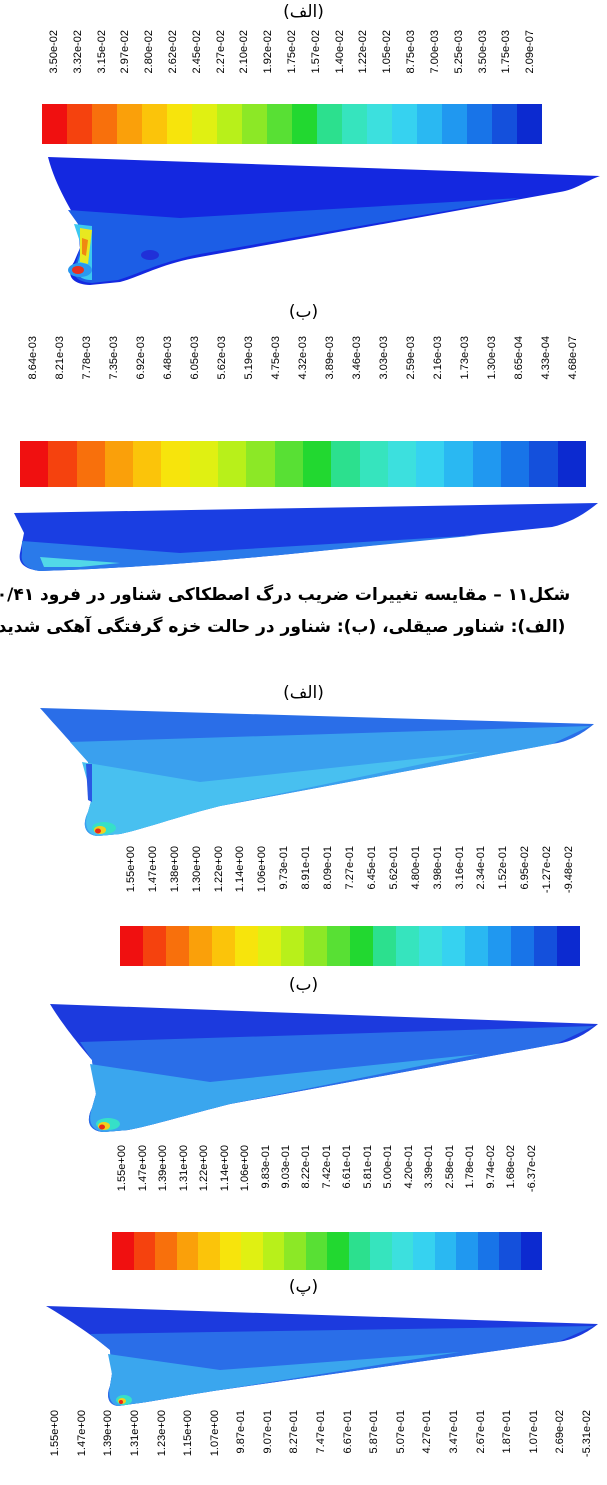 This screenshot has width=607, height=1485. What do you see at coordinates (292, 52) in the screenshot?
I see `tick-text: 1.75e-02` at bounding box center [292, 52].